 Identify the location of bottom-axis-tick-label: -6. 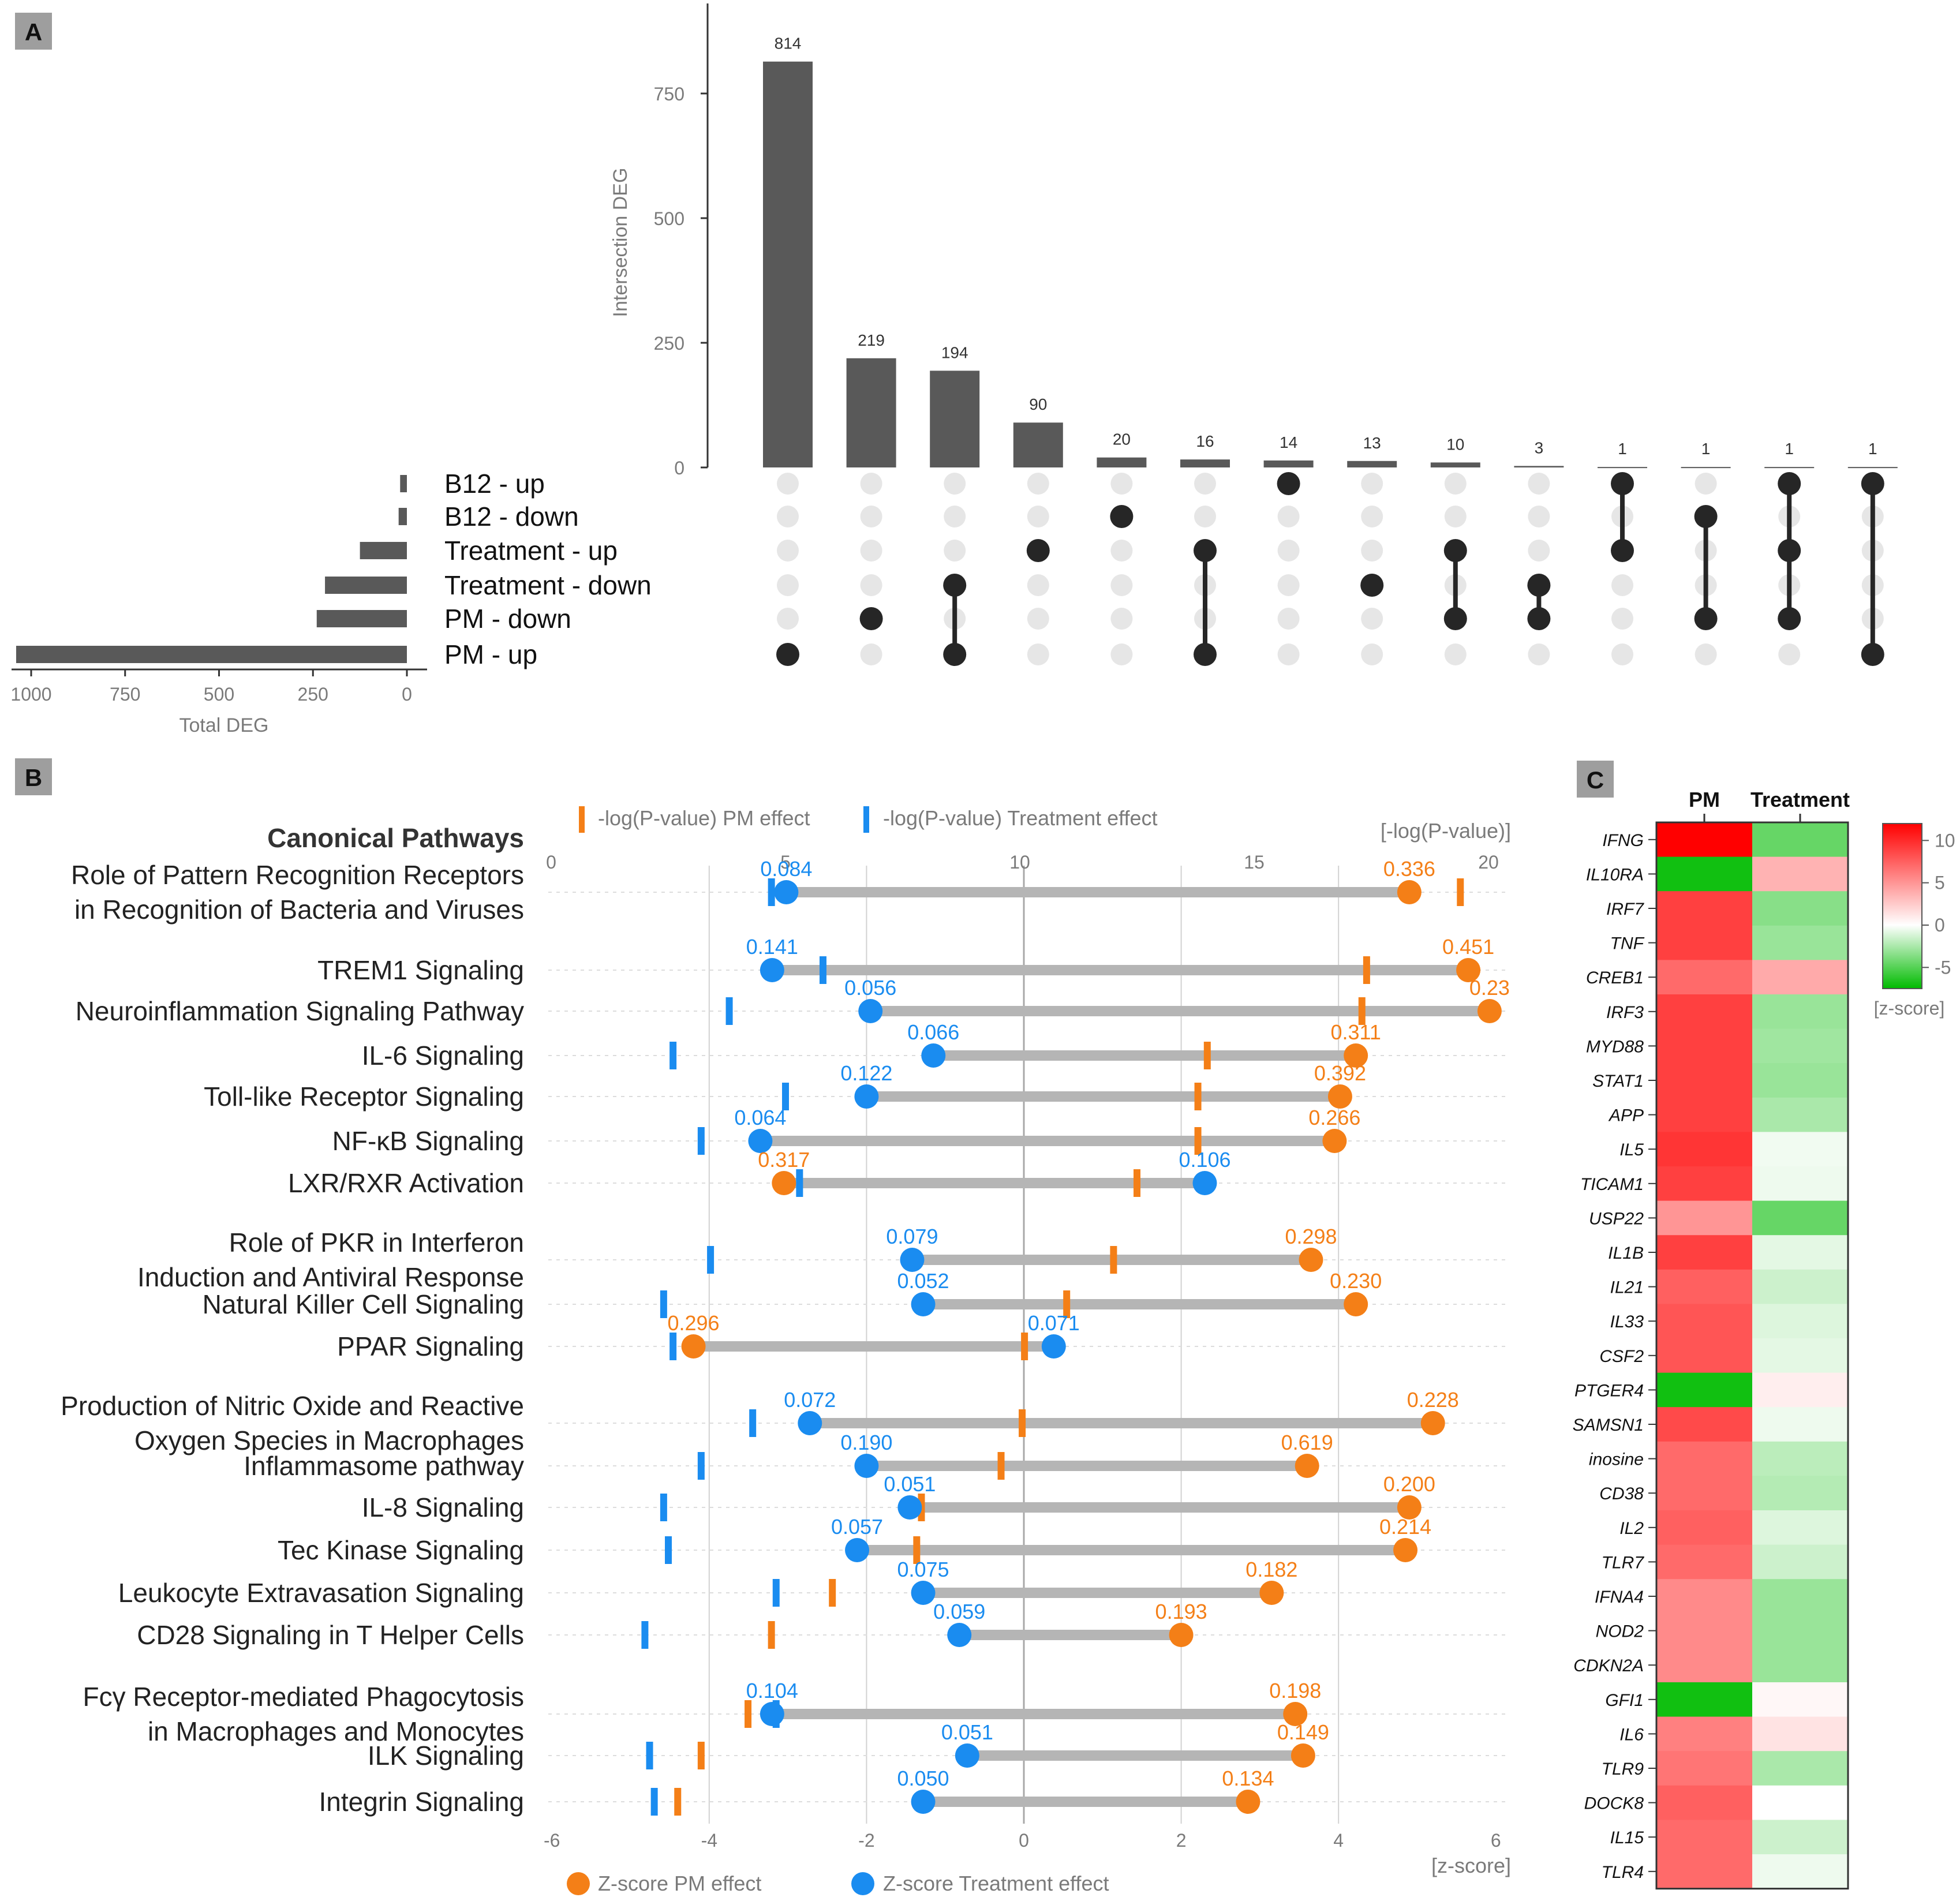
(552, 1840).